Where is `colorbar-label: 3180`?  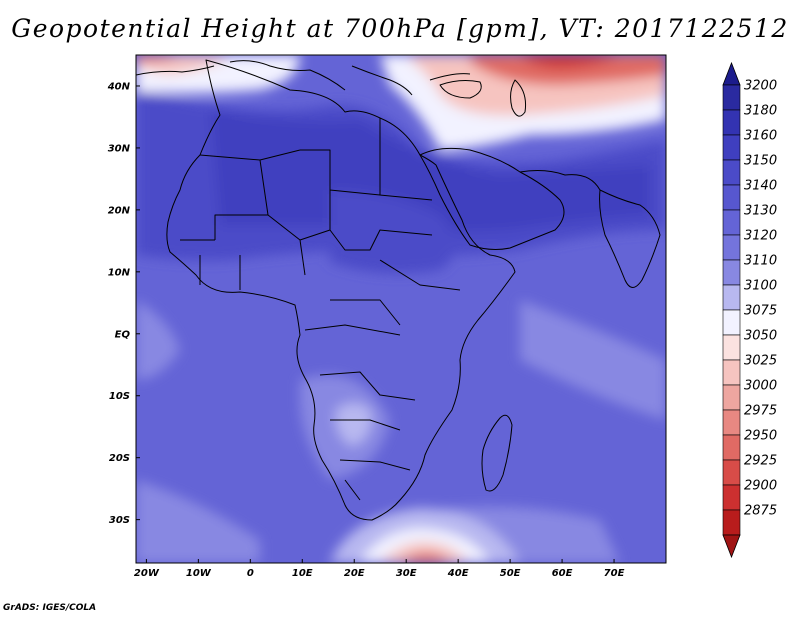 colorbar-label: 3180 is located at coordinates (760, 111).